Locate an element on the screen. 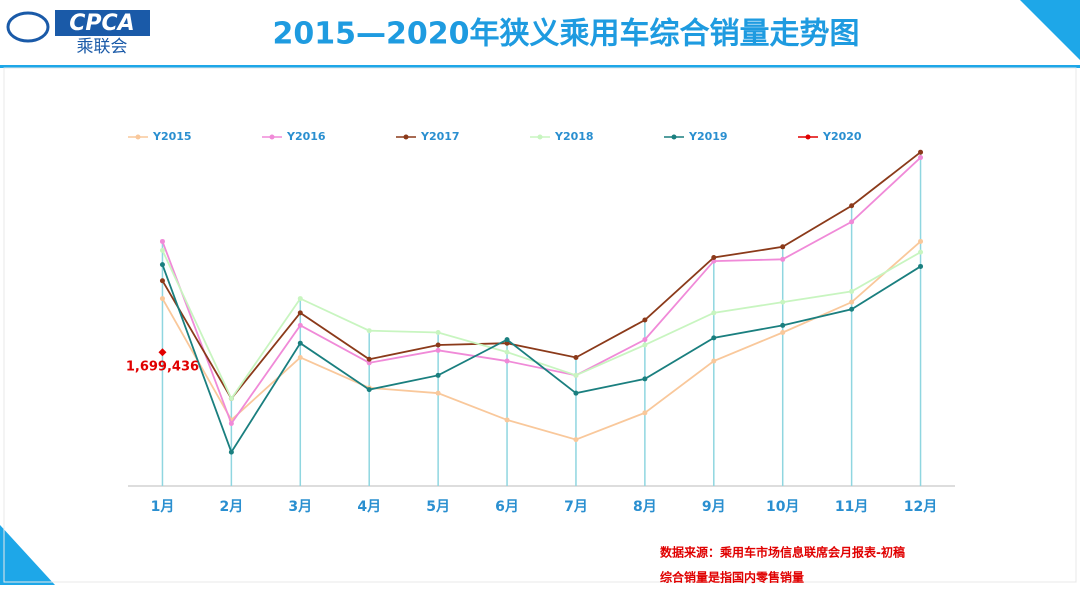 This screenshot has width=1080, height=589. x-tick-label: 2月 is located at coordinates (232, 507).